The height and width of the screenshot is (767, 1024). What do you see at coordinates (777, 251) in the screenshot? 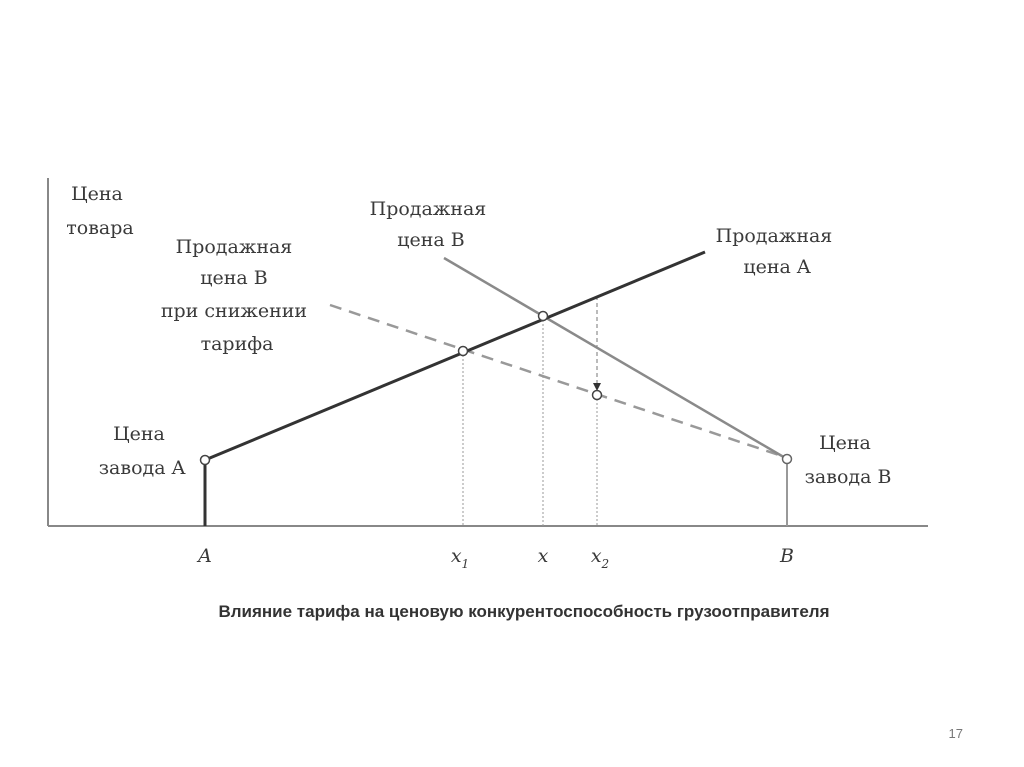
I see `price-a-label: Продажная цена A` at bounding box center [777, 251].